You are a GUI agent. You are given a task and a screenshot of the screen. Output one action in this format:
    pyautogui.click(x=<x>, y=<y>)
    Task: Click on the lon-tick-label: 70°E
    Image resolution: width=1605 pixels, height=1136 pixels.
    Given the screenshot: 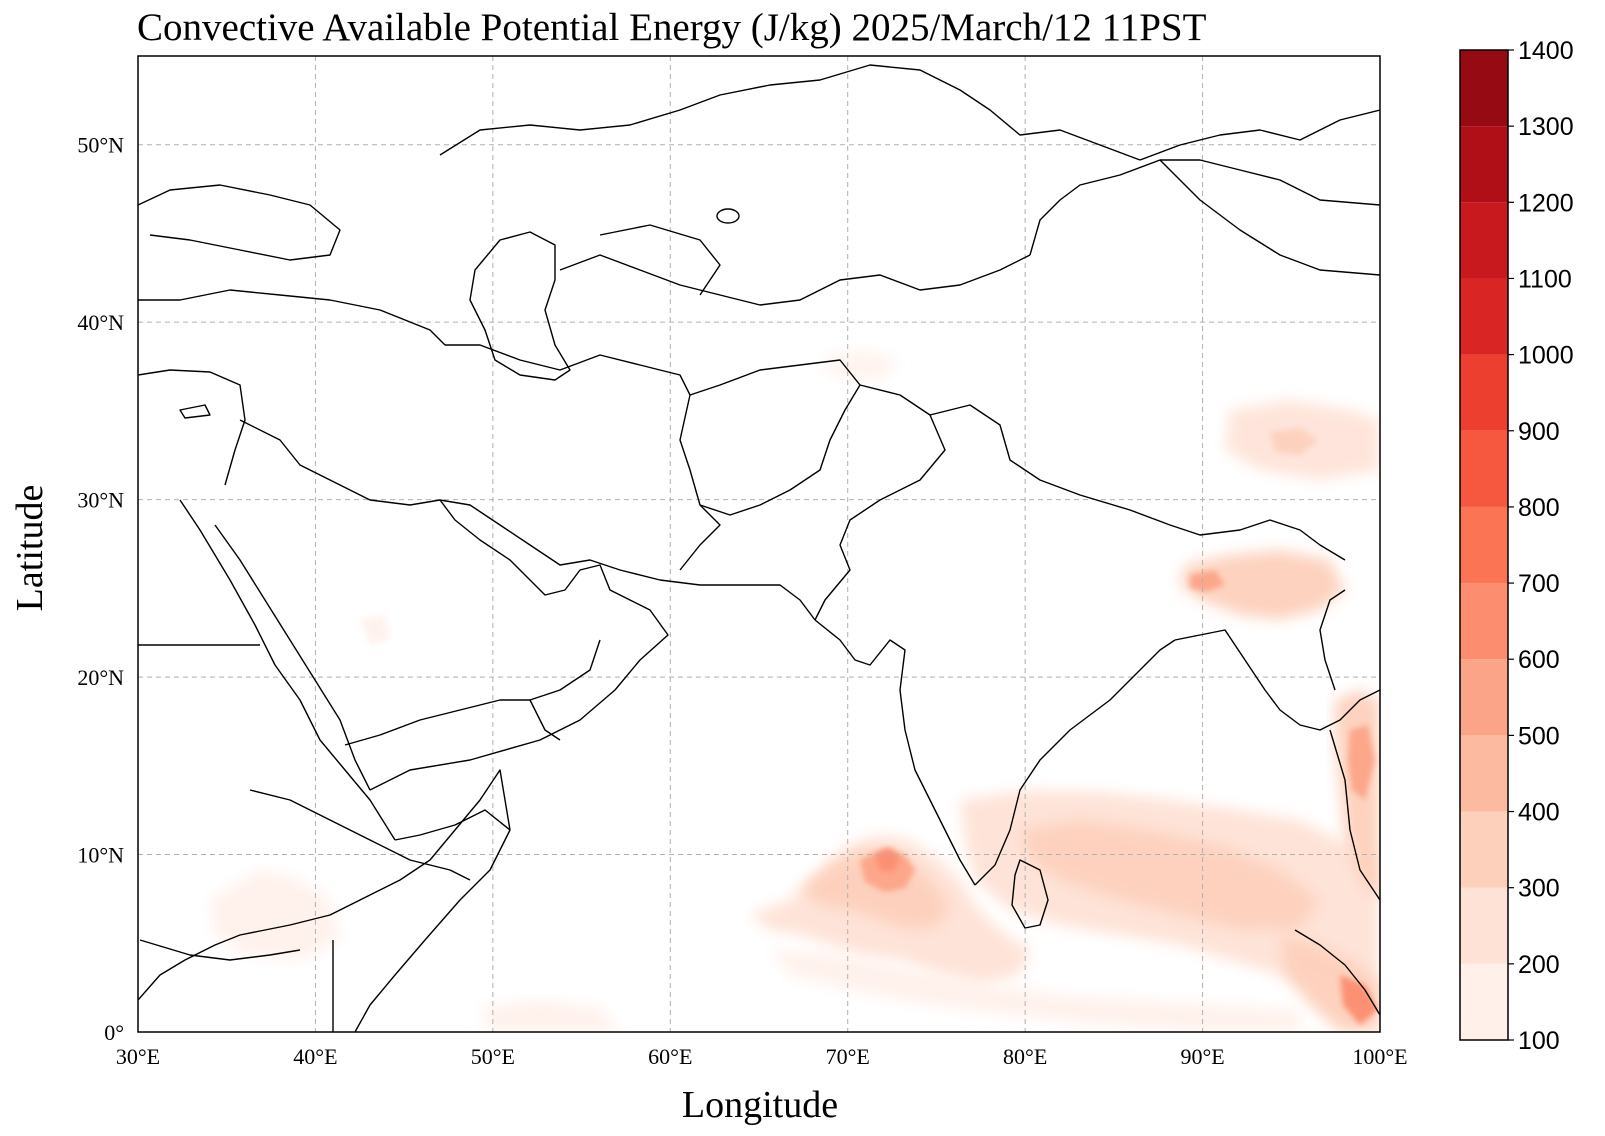 What is the action you would take?
    pyautogui.click(x=848, y=1056)
    